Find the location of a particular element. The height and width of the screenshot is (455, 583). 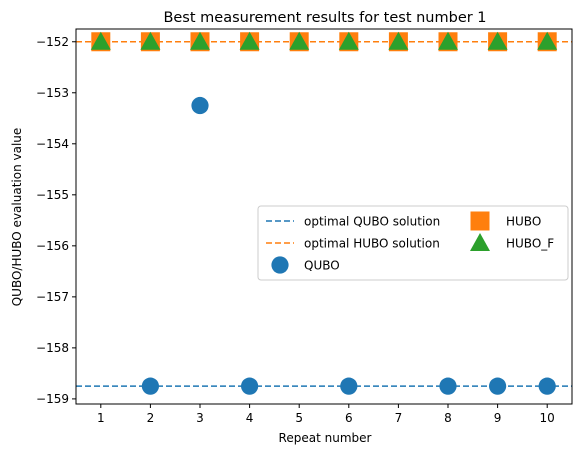

legend-swatch-hubo-f is located at coordinates (480, 242).